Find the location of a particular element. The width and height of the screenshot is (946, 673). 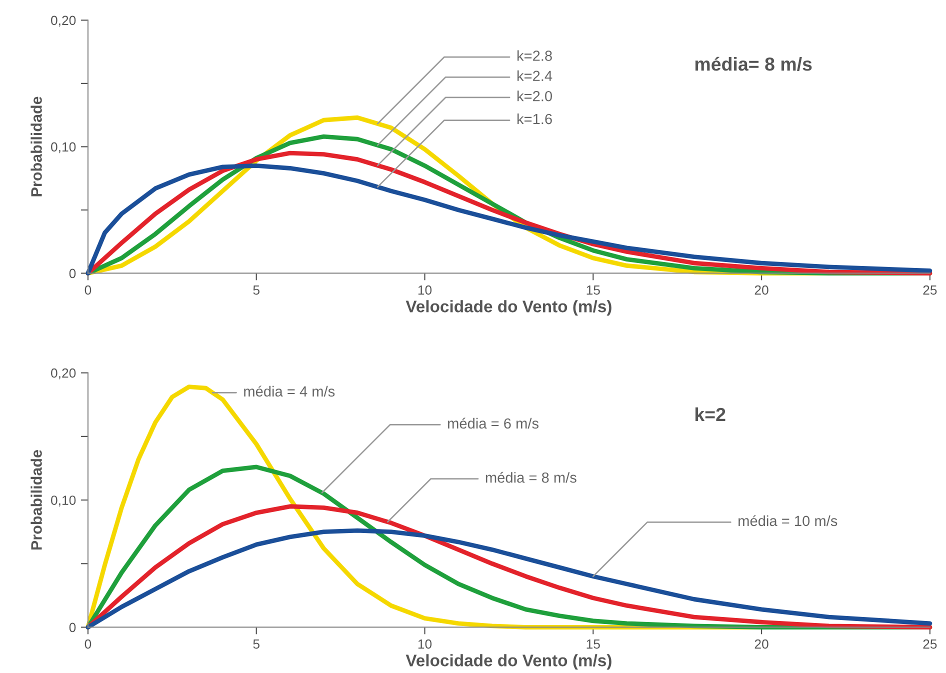

series-label: média = 4 m/s is located at coordinates (289, 391).